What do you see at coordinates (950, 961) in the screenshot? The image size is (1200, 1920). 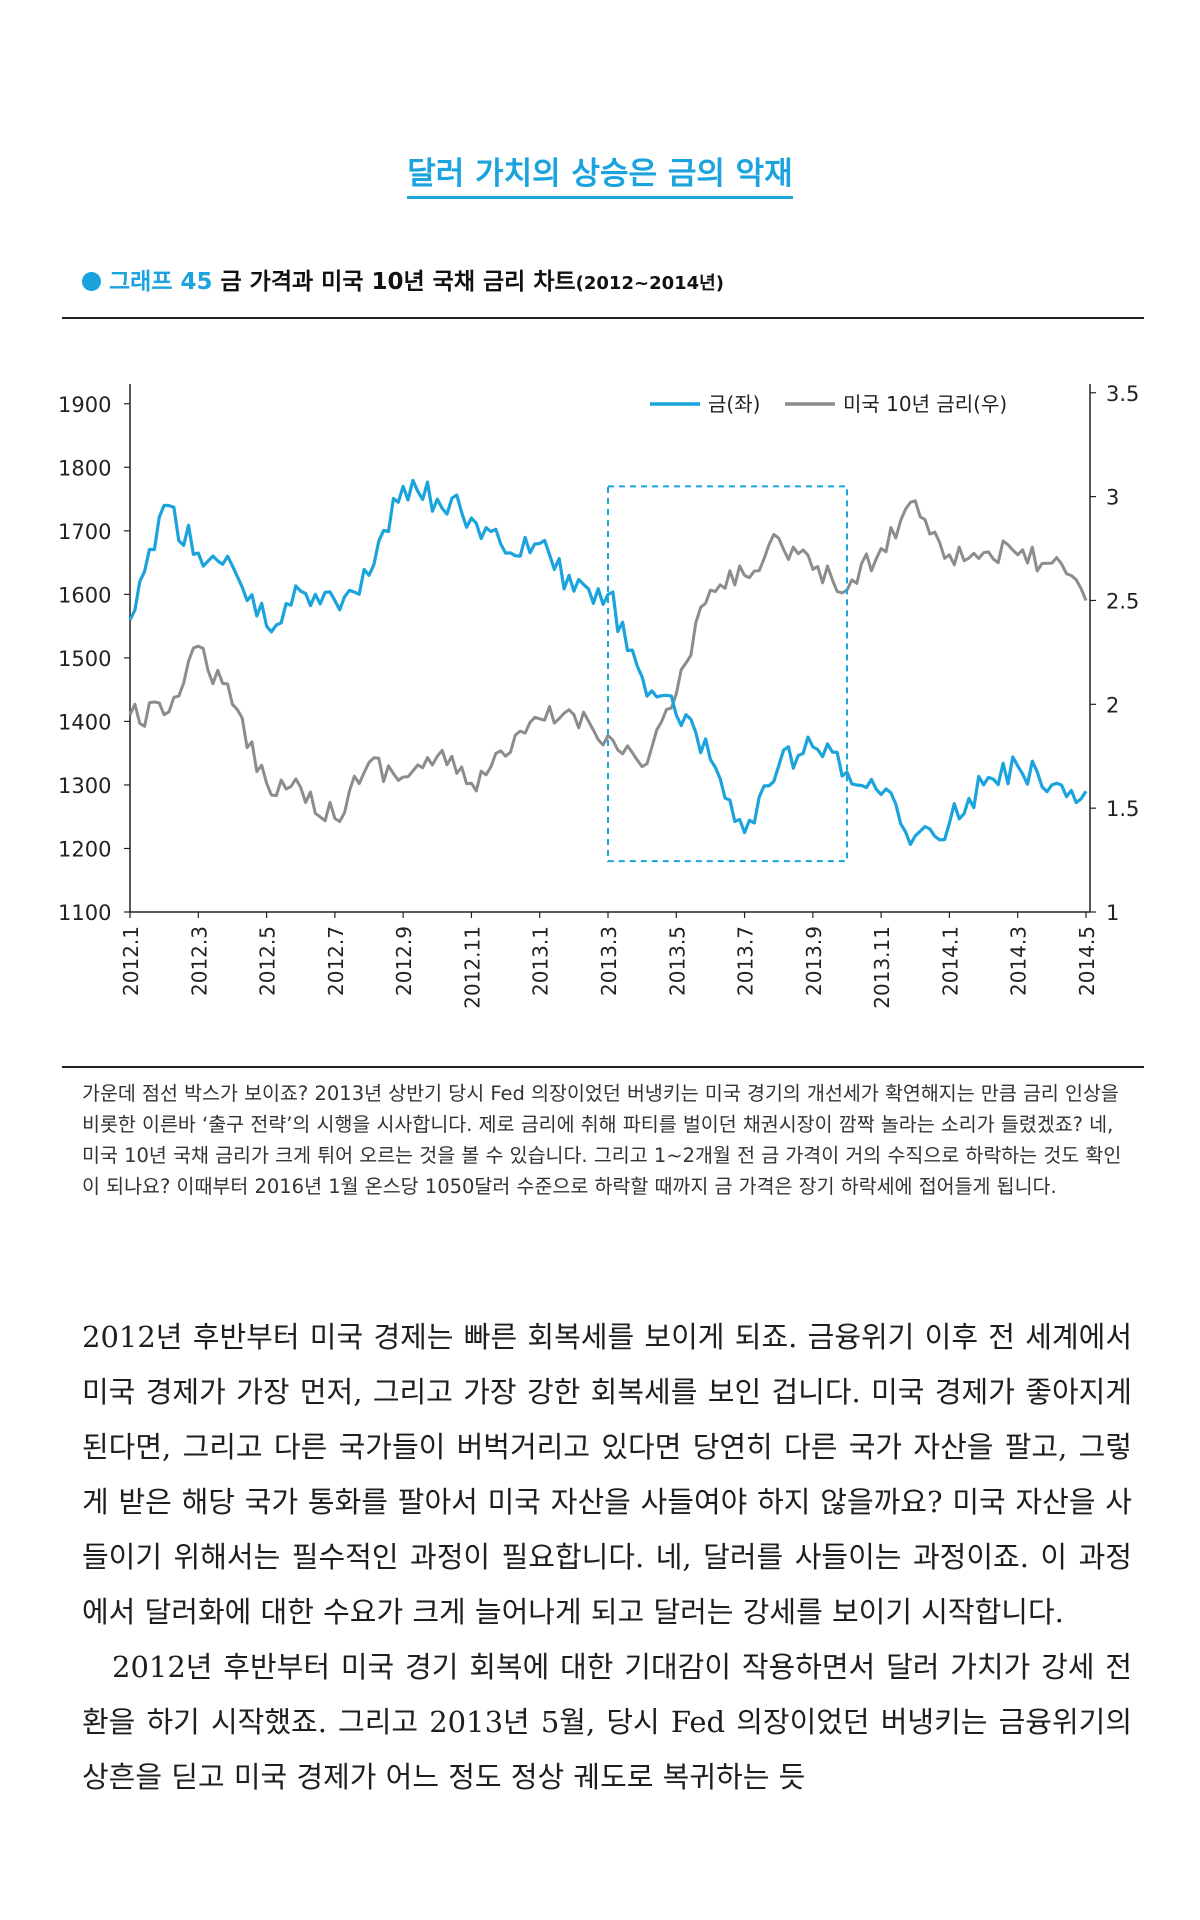 I see `x-tick-label: 2014.1` at bounding box center [950, 961].